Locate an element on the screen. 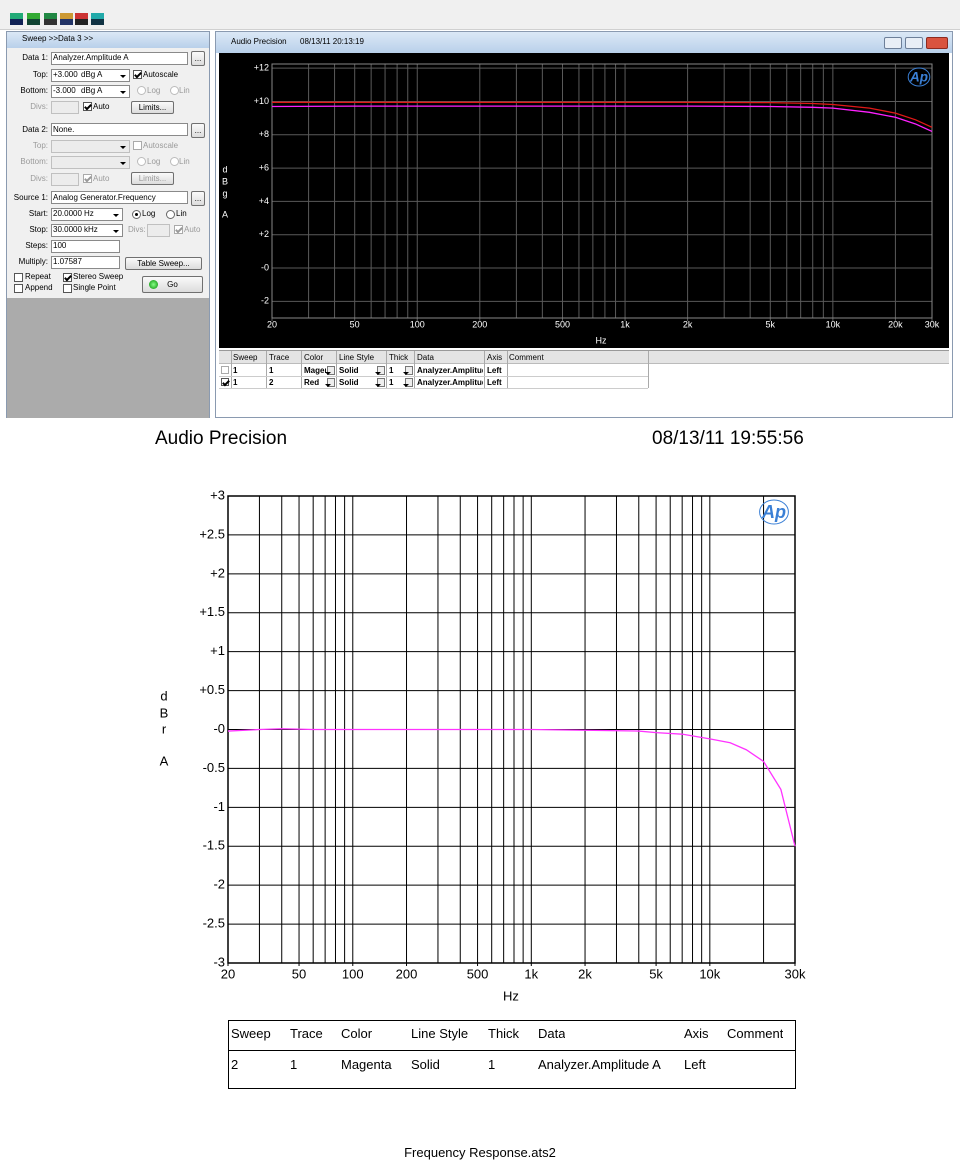 This screenshot has height=1171, width=960. field-text: Autoscale is located at coordinates (161, 74).